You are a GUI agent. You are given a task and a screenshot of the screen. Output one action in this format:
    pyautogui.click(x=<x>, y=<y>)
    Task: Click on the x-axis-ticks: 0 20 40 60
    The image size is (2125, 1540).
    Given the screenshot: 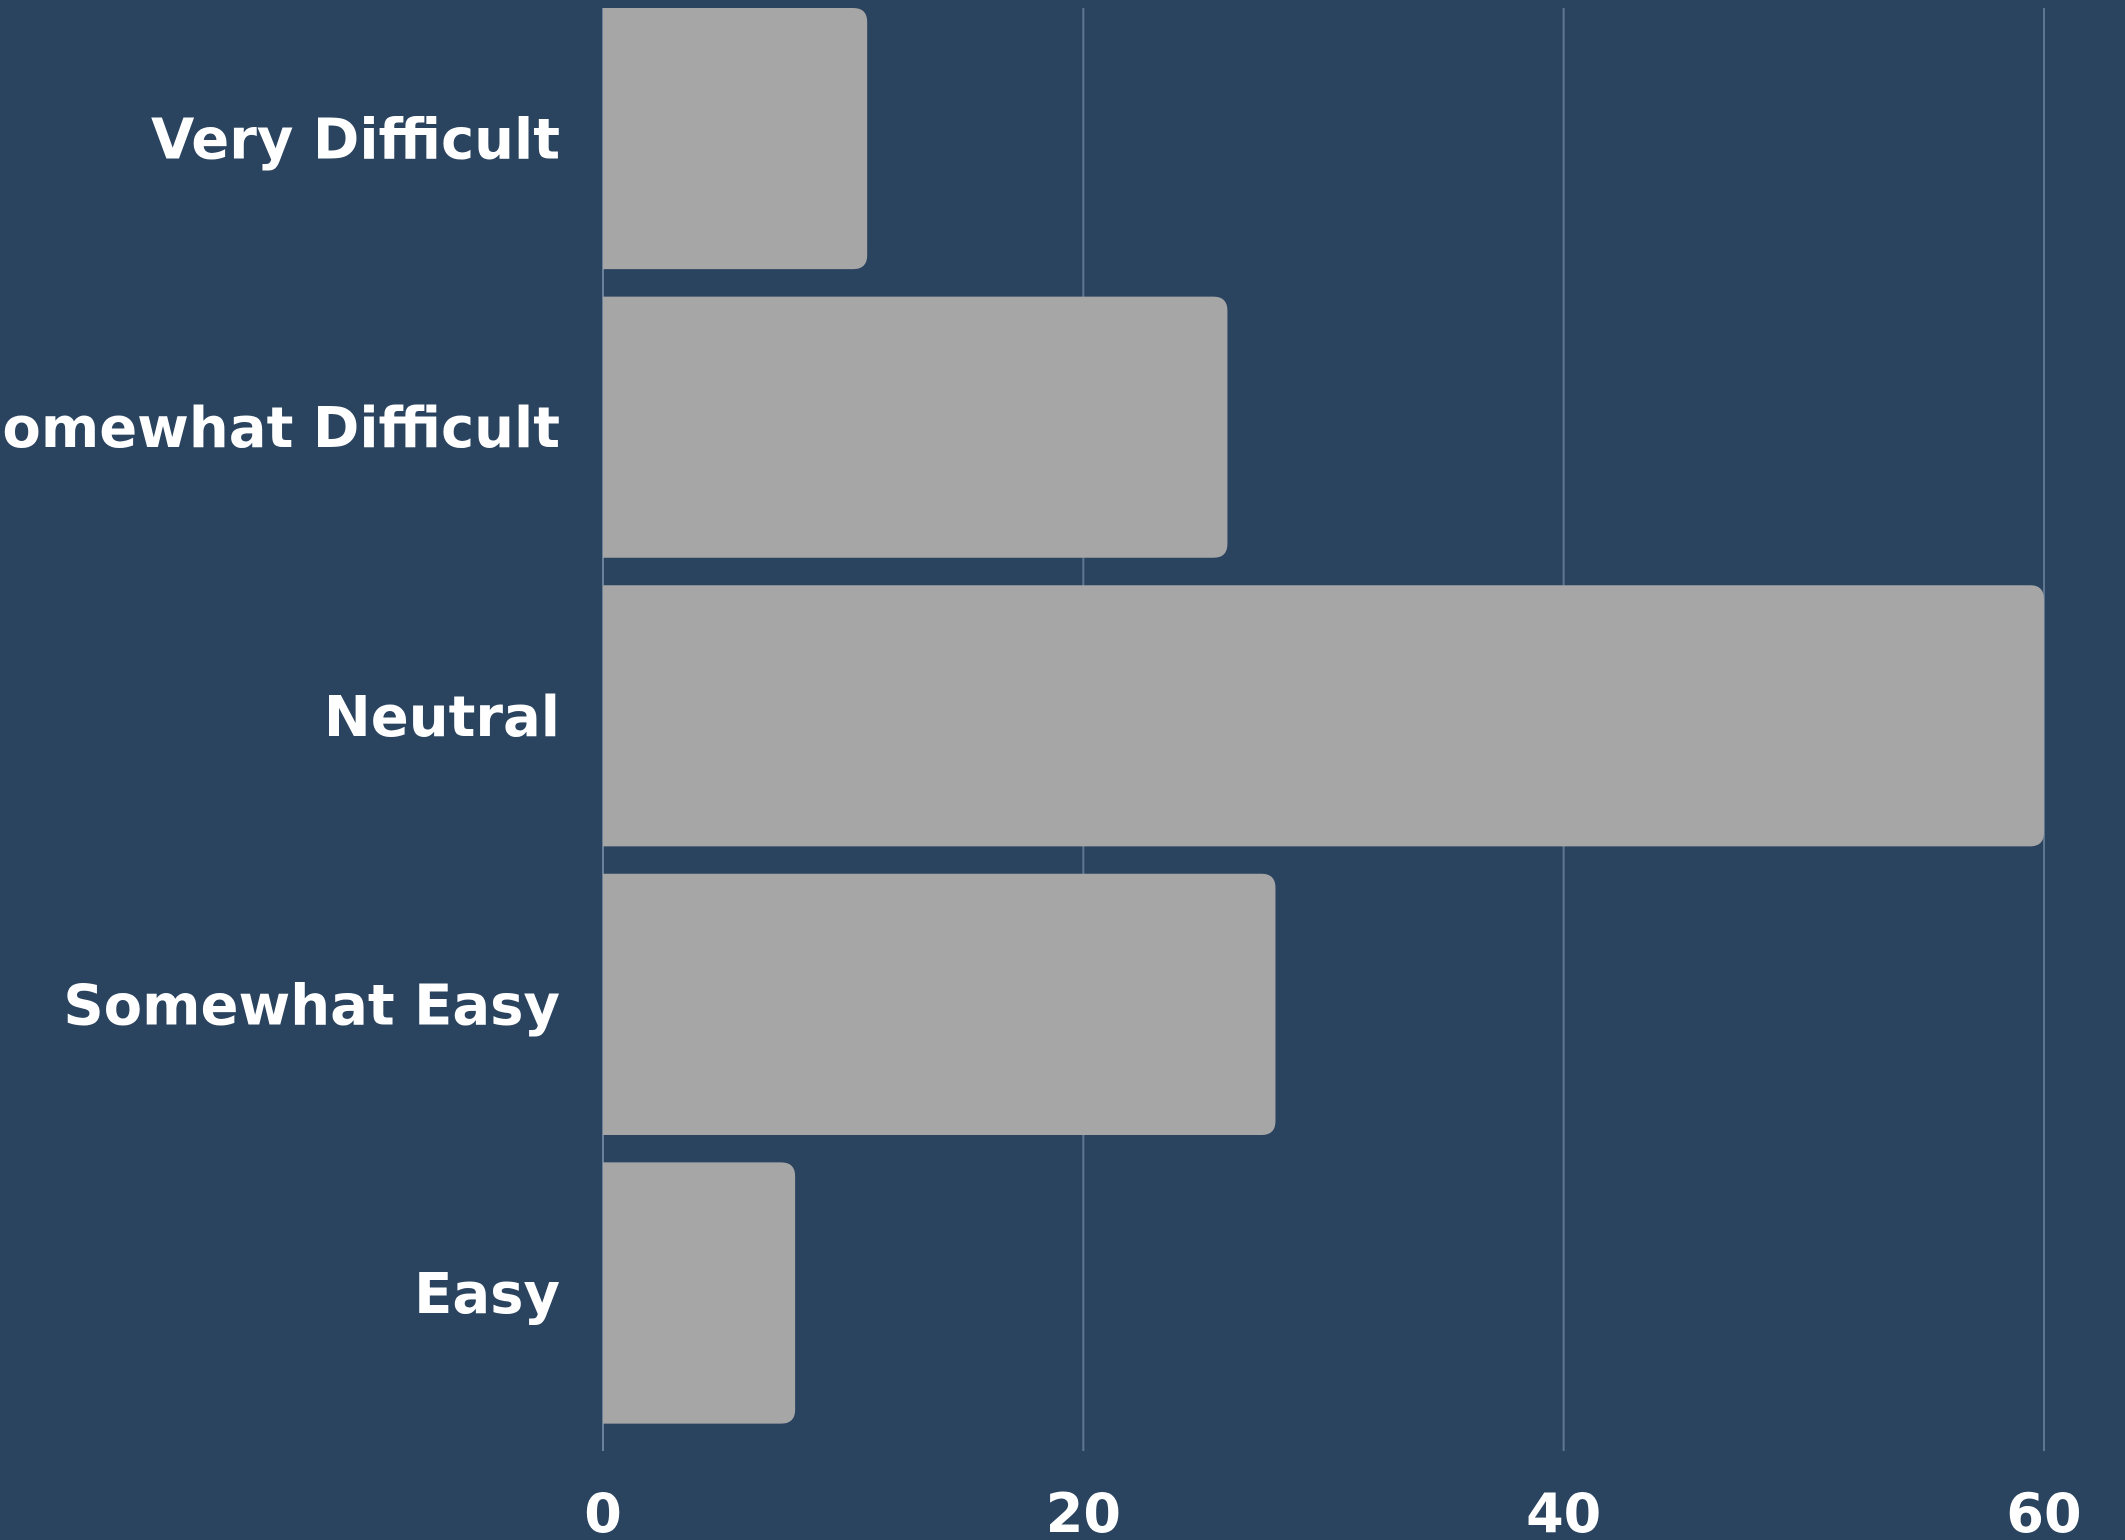 What is the action you would take?
    pyautogui.click(x=1332, y=1511)
    